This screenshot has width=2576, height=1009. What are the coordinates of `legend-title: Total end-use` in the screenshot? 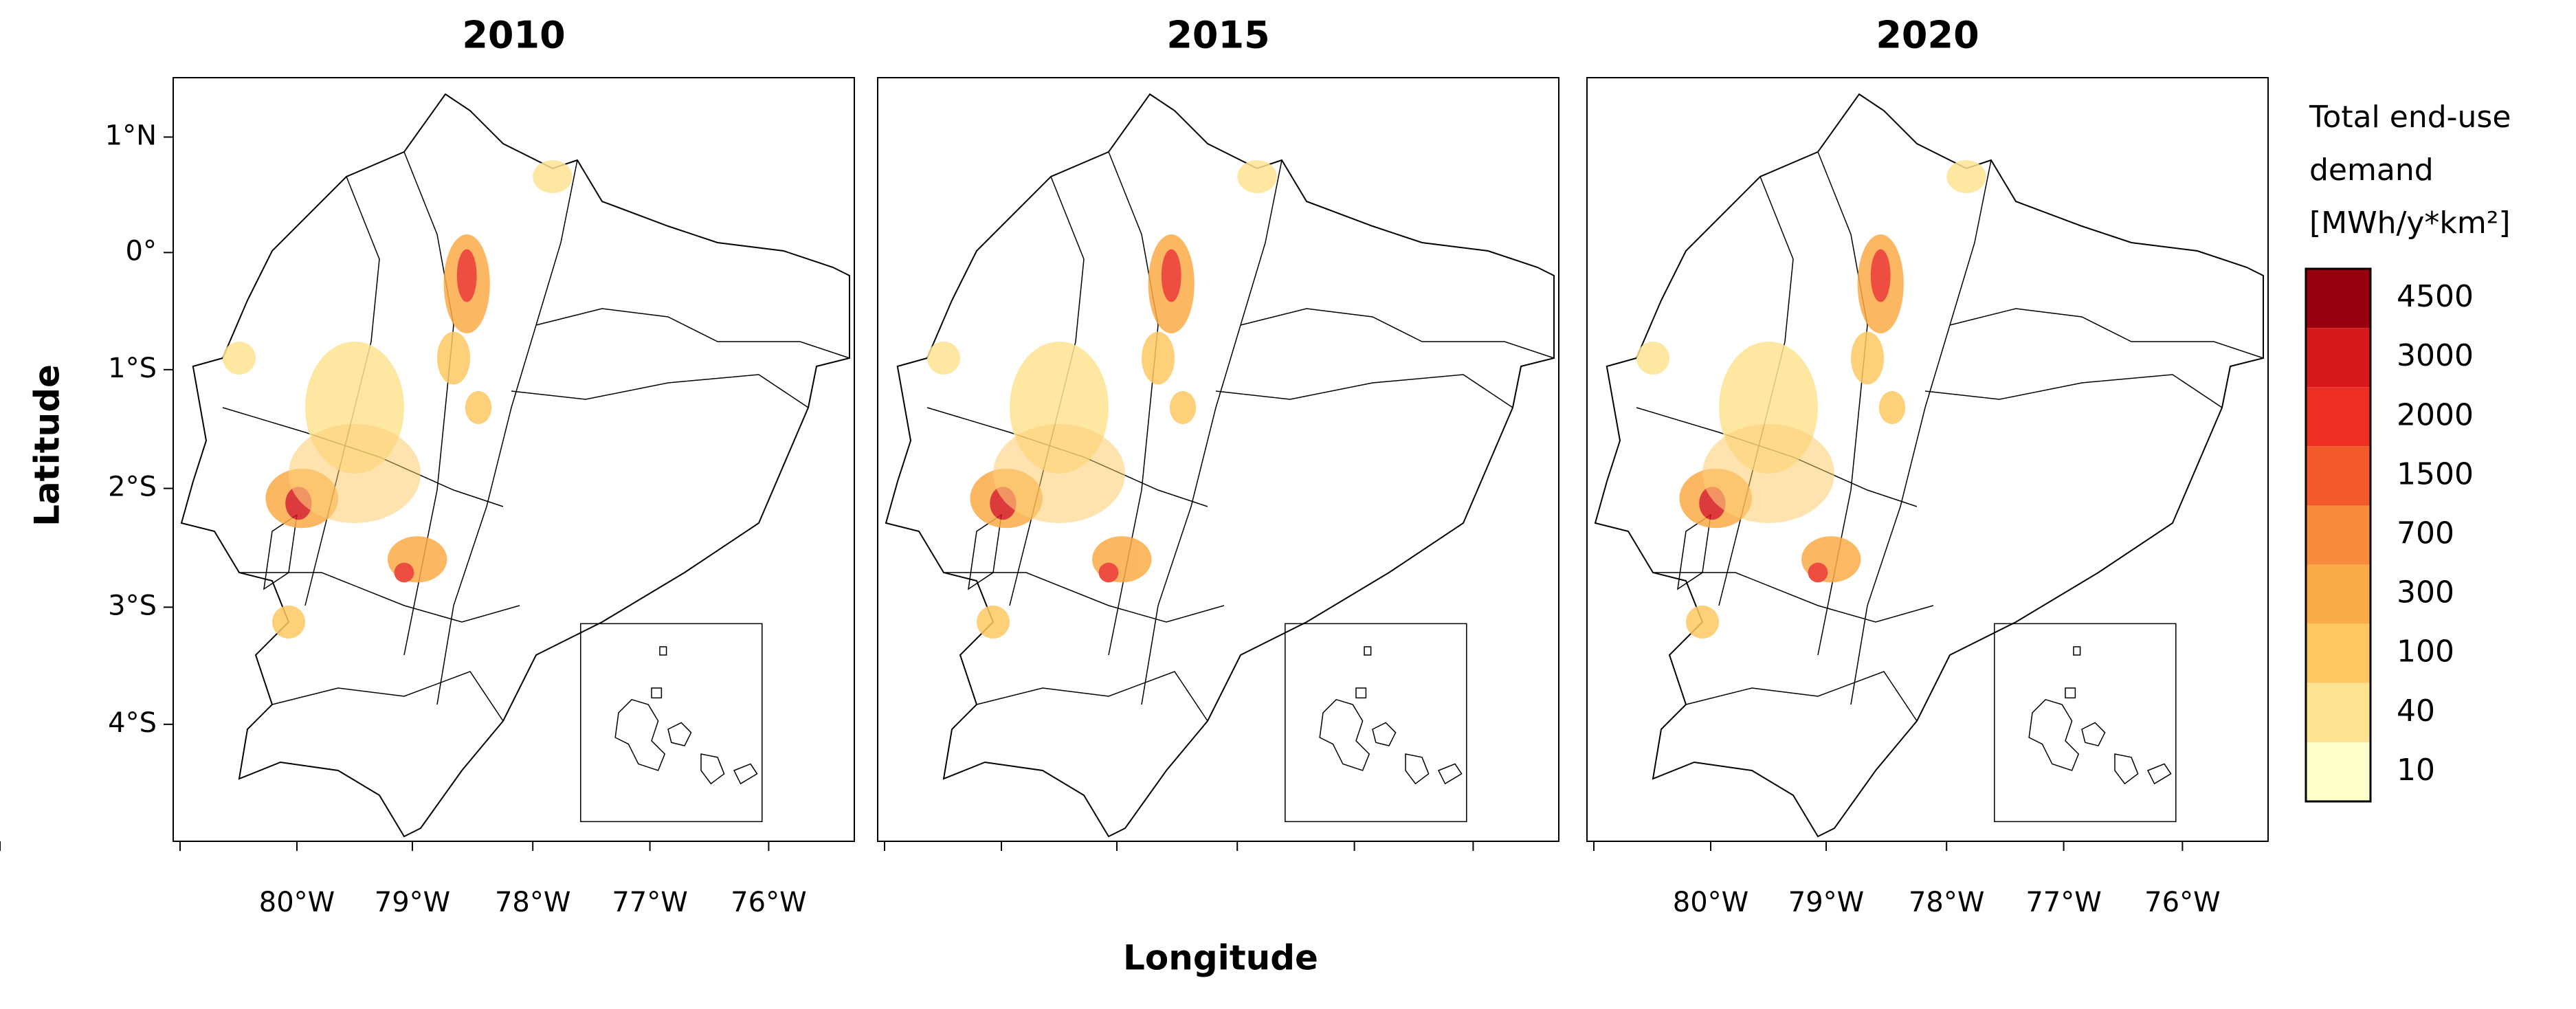 It's located at (2410, 117).